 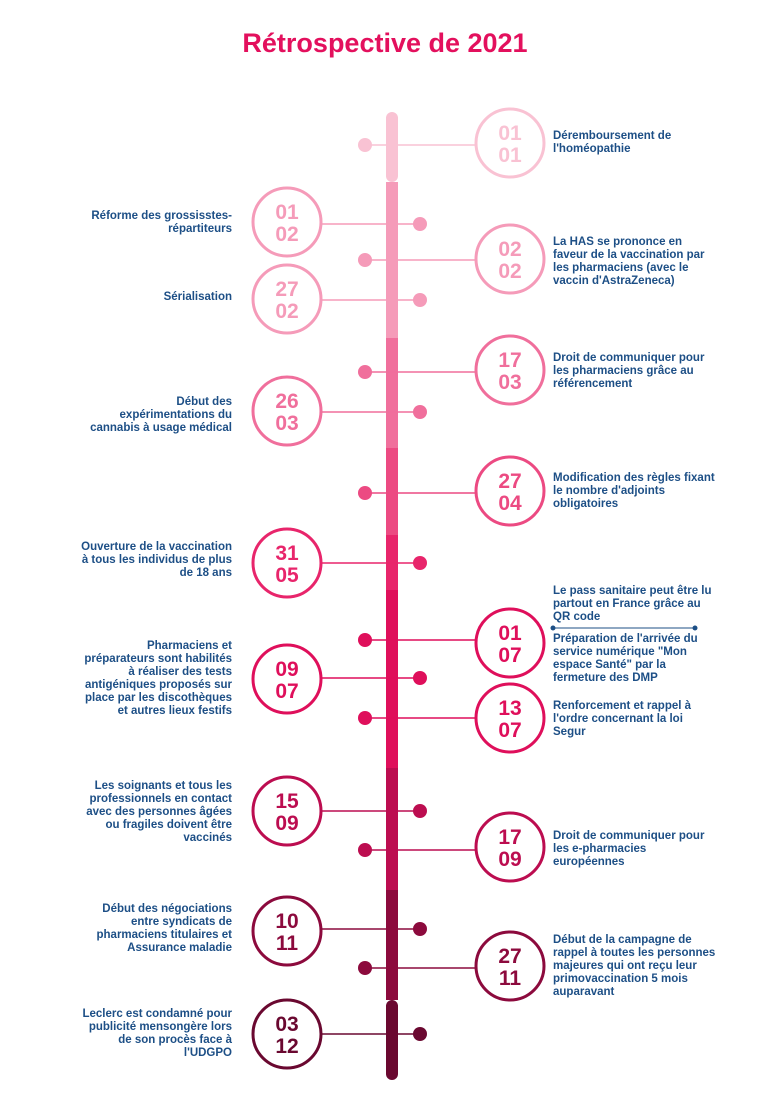 What do you see at coordinates (385, 43) in the screenshot?
I see `page-title: Rétrospective de 2021` at bounding box center [385, 43].